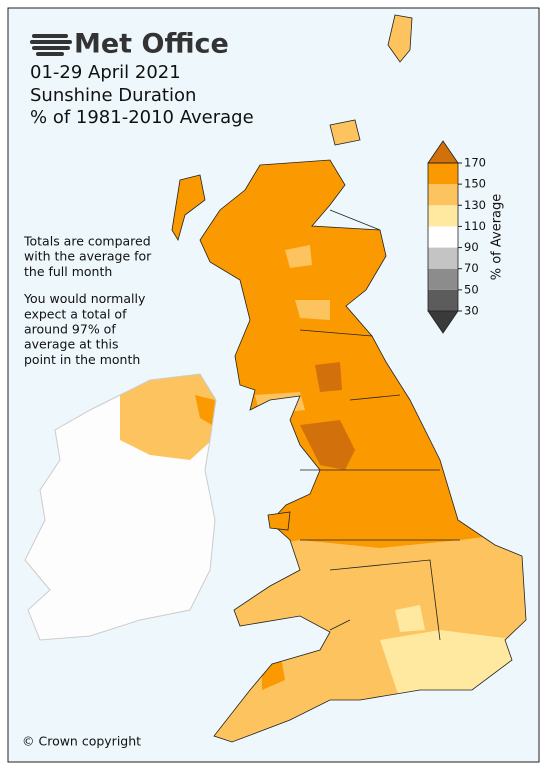 The width and height of the screenshot is (547, 774). I want to click on note-line: with the average for, so click(88, 256).